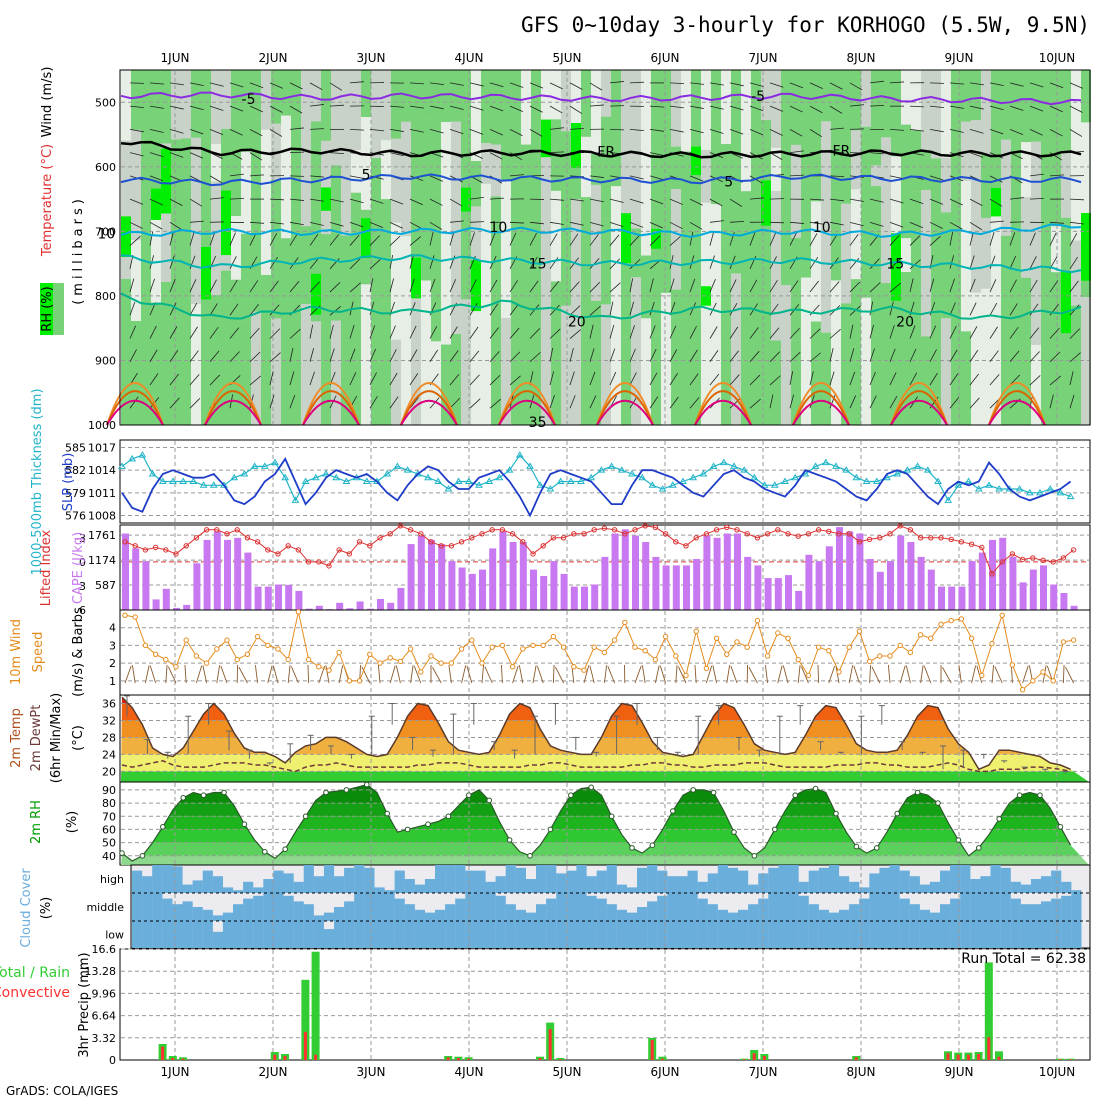  What do you see at coordinates (596, 478) in the screenshot?
I see `thickness-line` at bounding box center [596, 478].